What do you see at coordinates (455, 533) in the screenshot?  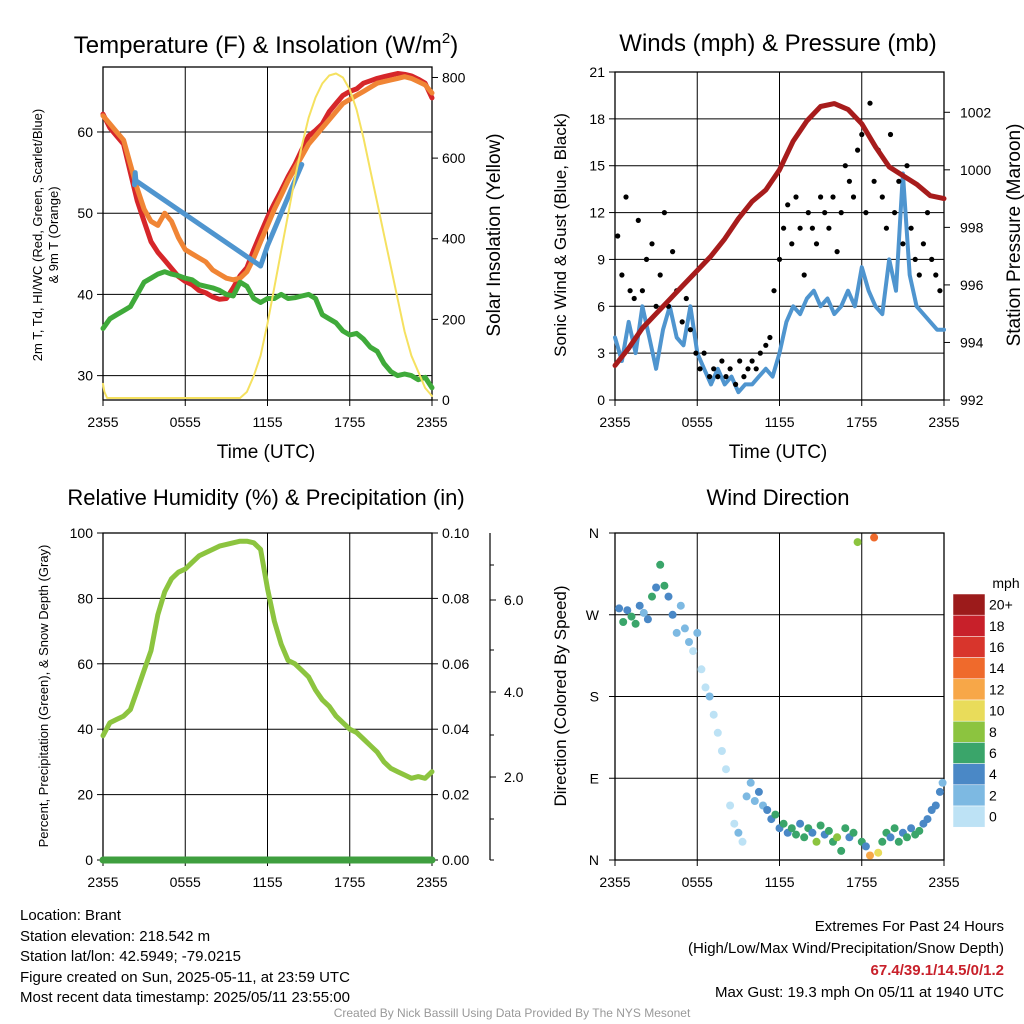 I see `precip-ytick-label: 0.10` at bounding box center [455, 533].